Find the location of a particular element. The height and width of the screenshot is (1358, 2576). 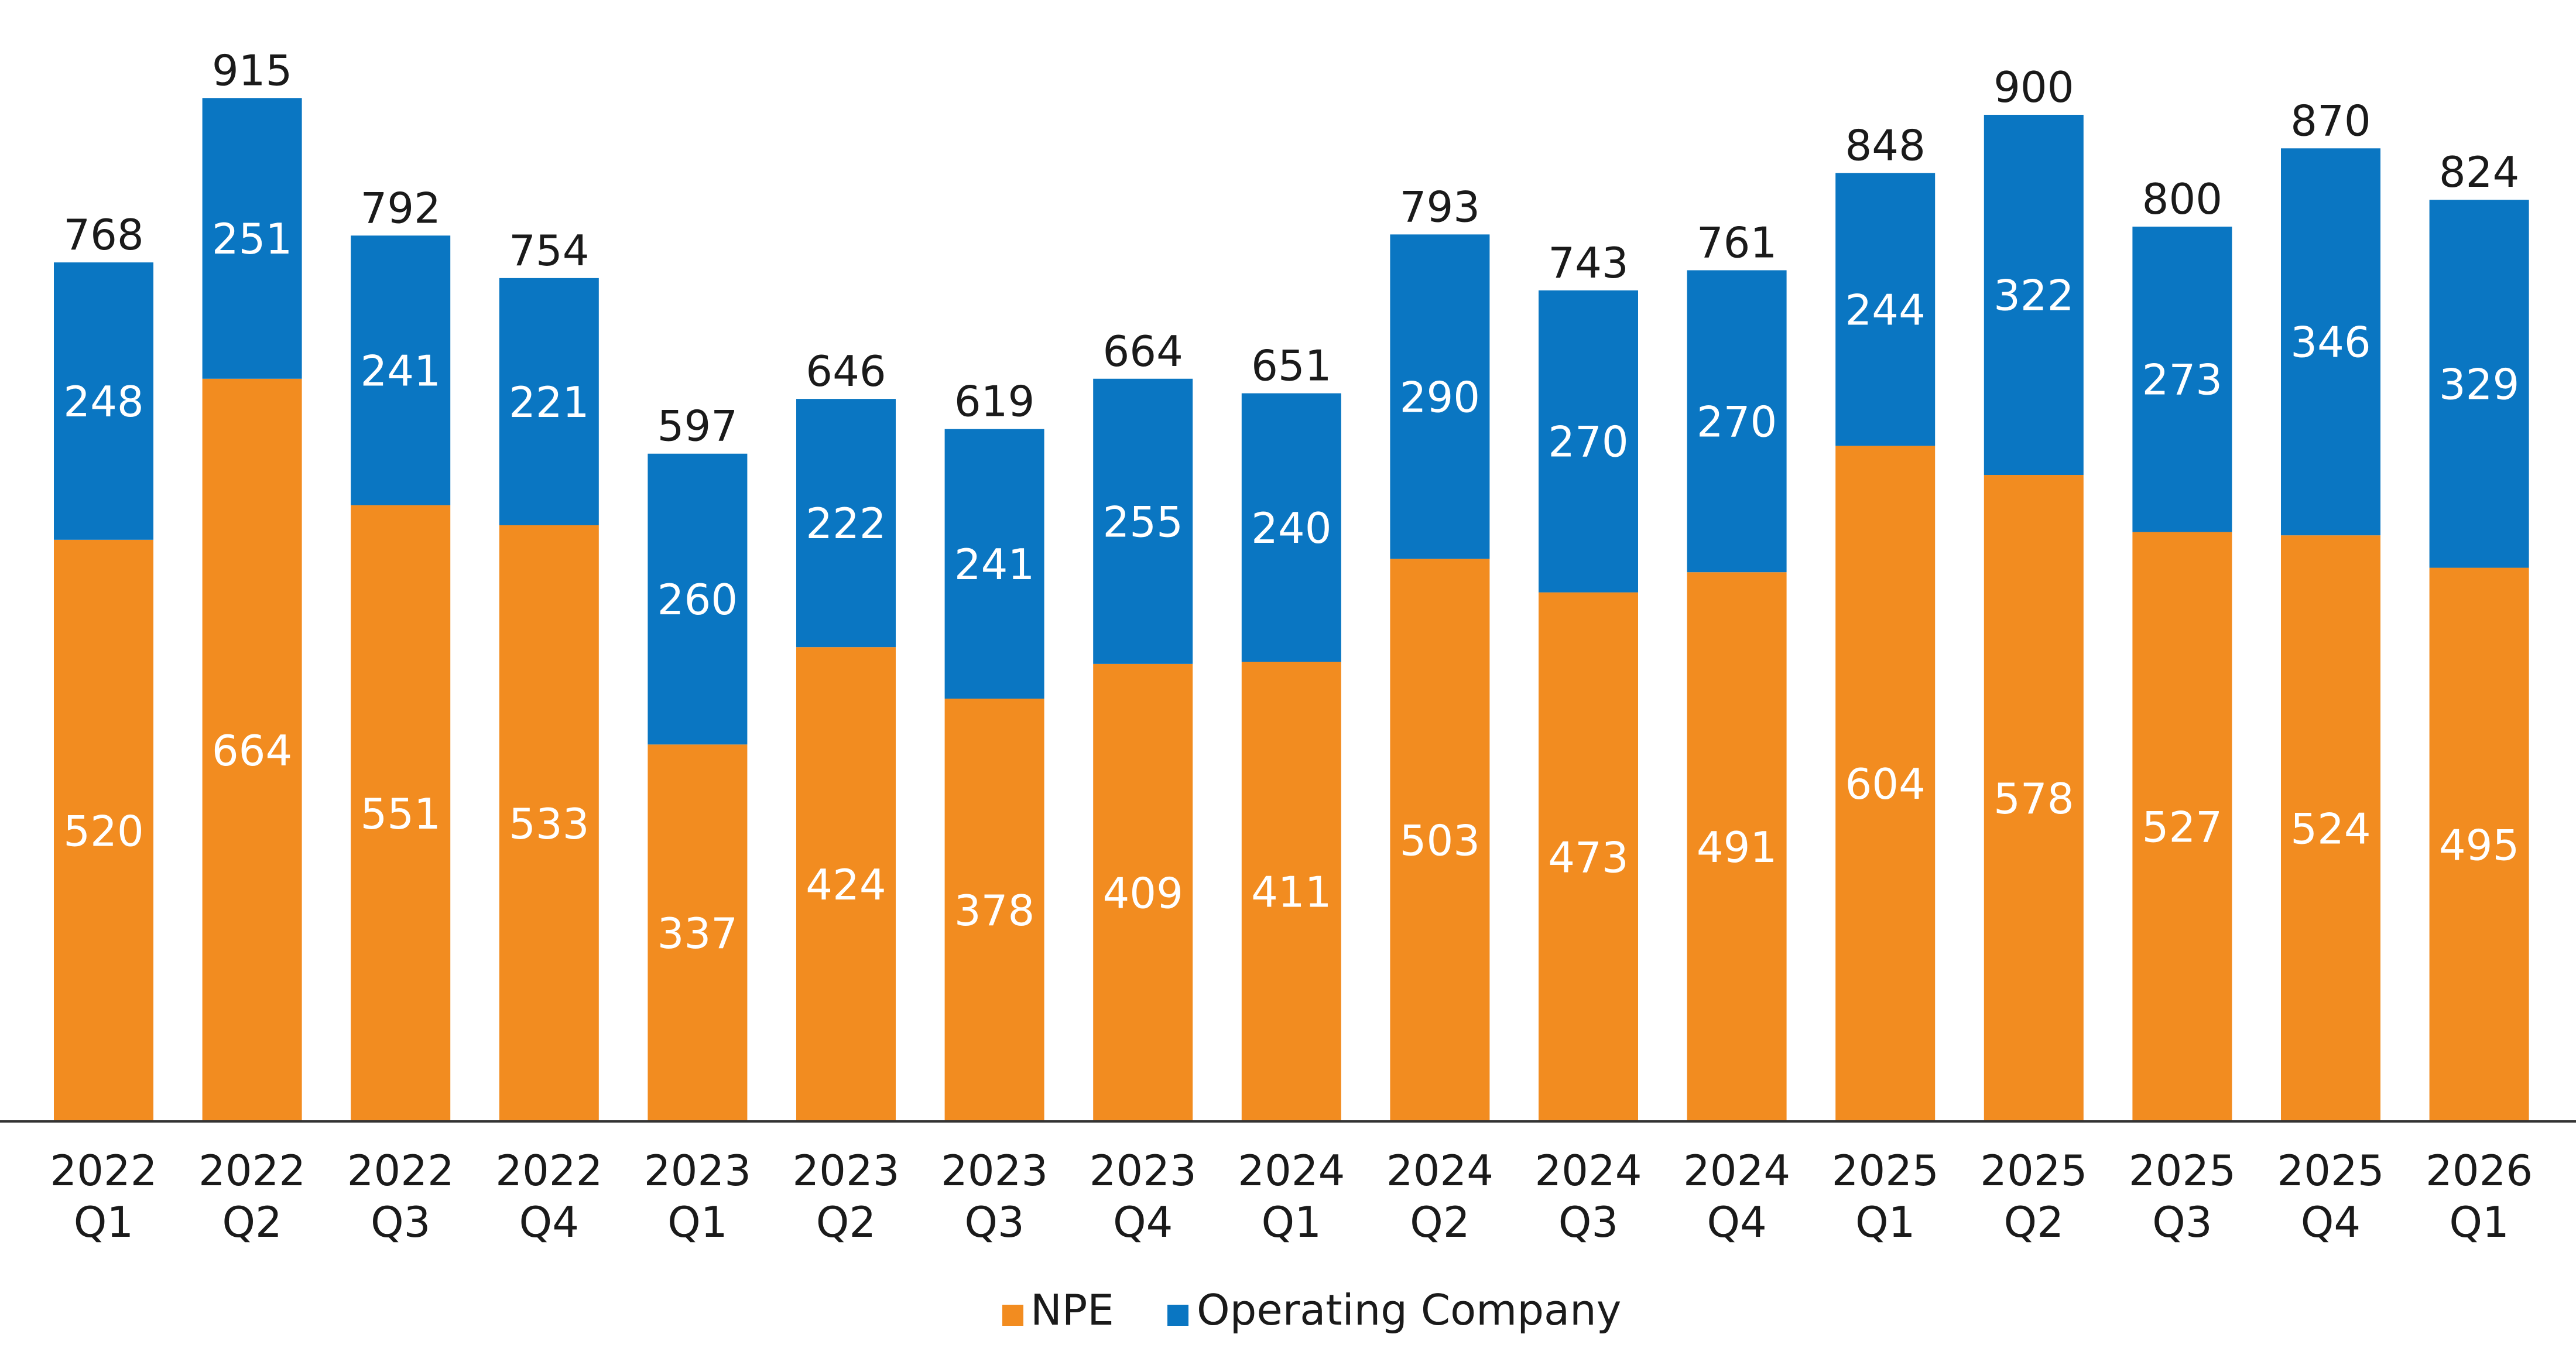

total-label: 619 is located at coordinates (994, 401).